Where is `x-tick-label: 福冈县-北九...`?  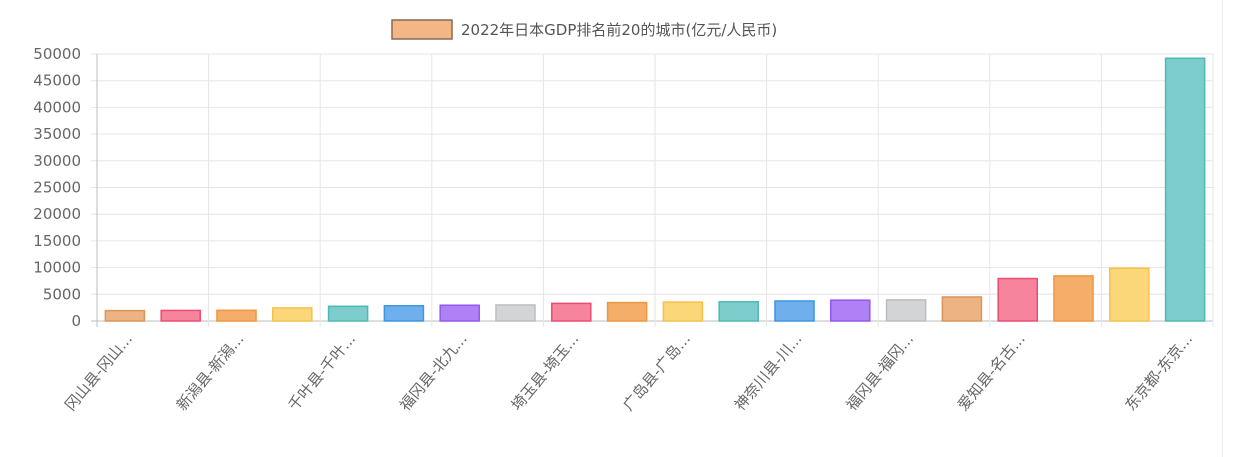 x-tick-label: 福冈县-北九... is located at coordinates (433, 372).